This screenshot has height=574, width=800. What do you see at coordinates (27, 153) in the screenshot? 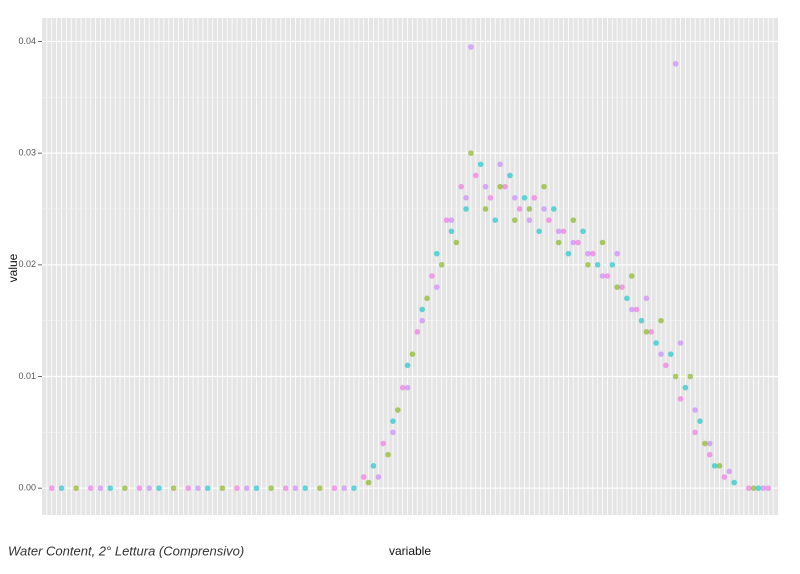
I see `y-tick-label: 0.03` at bounding box center [27, 153].